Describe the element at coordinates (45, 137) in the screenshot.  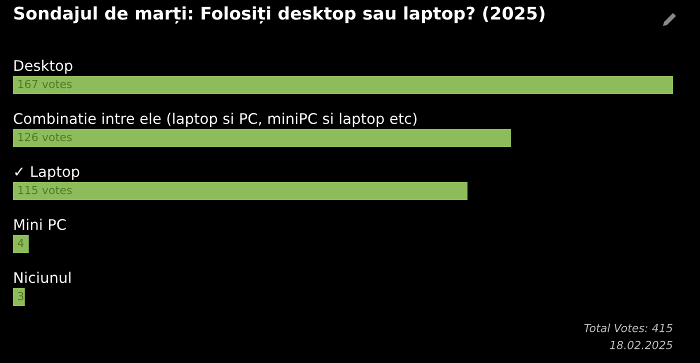
I see `data-label: 126 votes` at that location.